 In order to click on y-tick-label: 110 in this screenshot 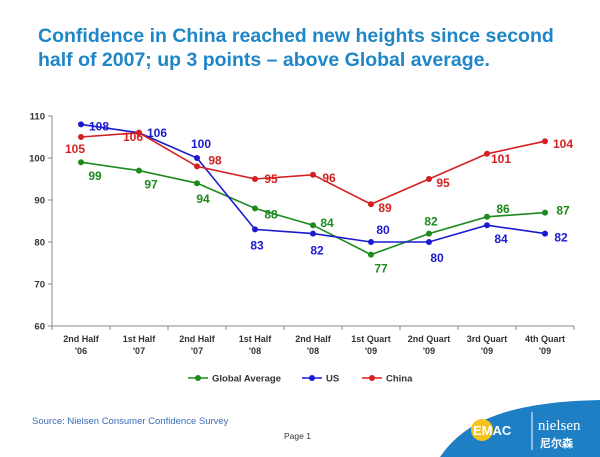, I will do `click(37, 117)`.